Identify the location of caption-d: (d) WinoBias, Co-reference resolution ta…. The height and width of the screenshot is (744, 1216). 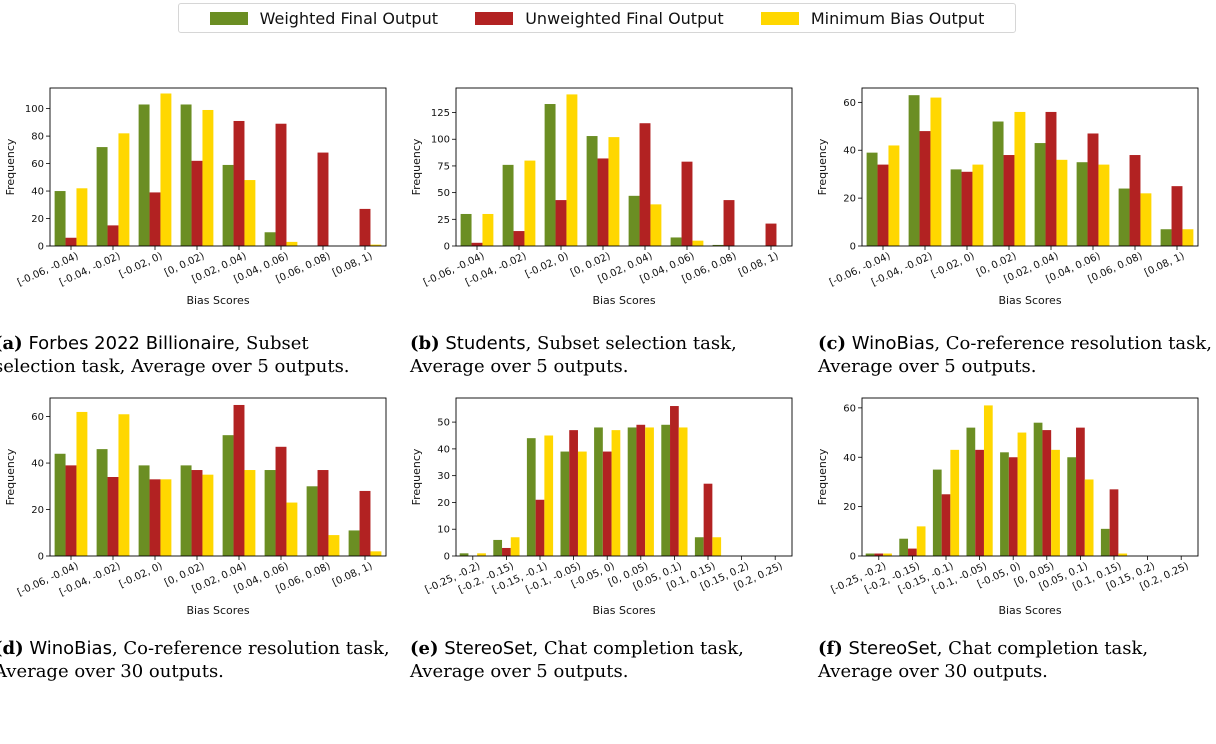
(195, 660).